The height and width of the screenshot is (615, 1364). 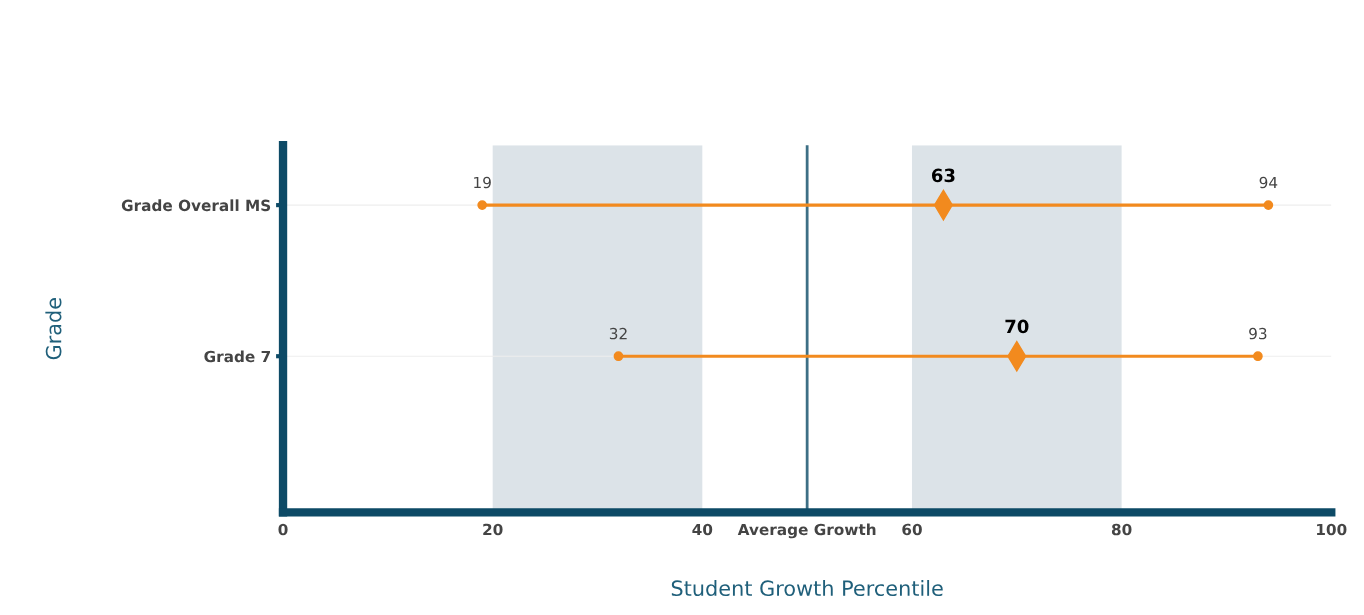 What do you see at coordinates (1121, 529) in the screenshot?
I see `x-tick-label: 80` at bounding box center [1121, 529].